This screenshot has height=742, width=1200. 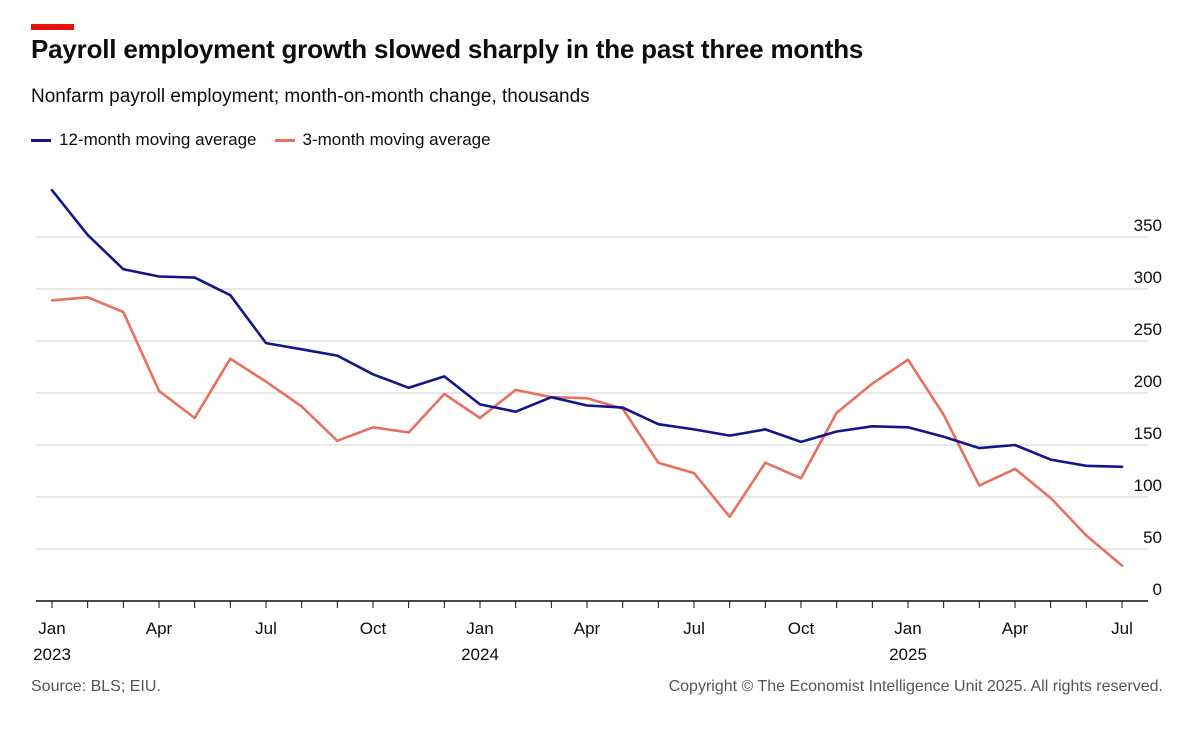 What do you see at coordinates (1157, 589) in the screenshot?
I see `y-tick-label-0: 0` at bounding box center [1157, 589].